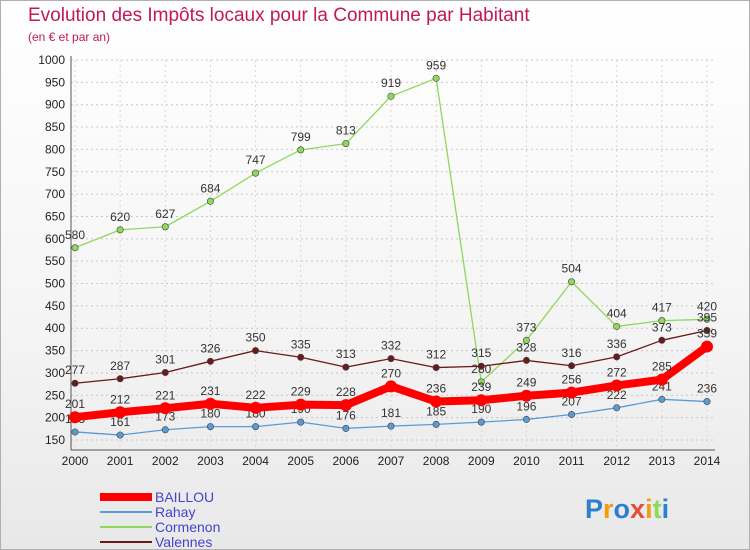 This screenshot has height=550, width=750. What do you see at coordinates (120, 435) in the screenshot?
I see `data-point-rahay-2001` at bounding box center [120, 435].